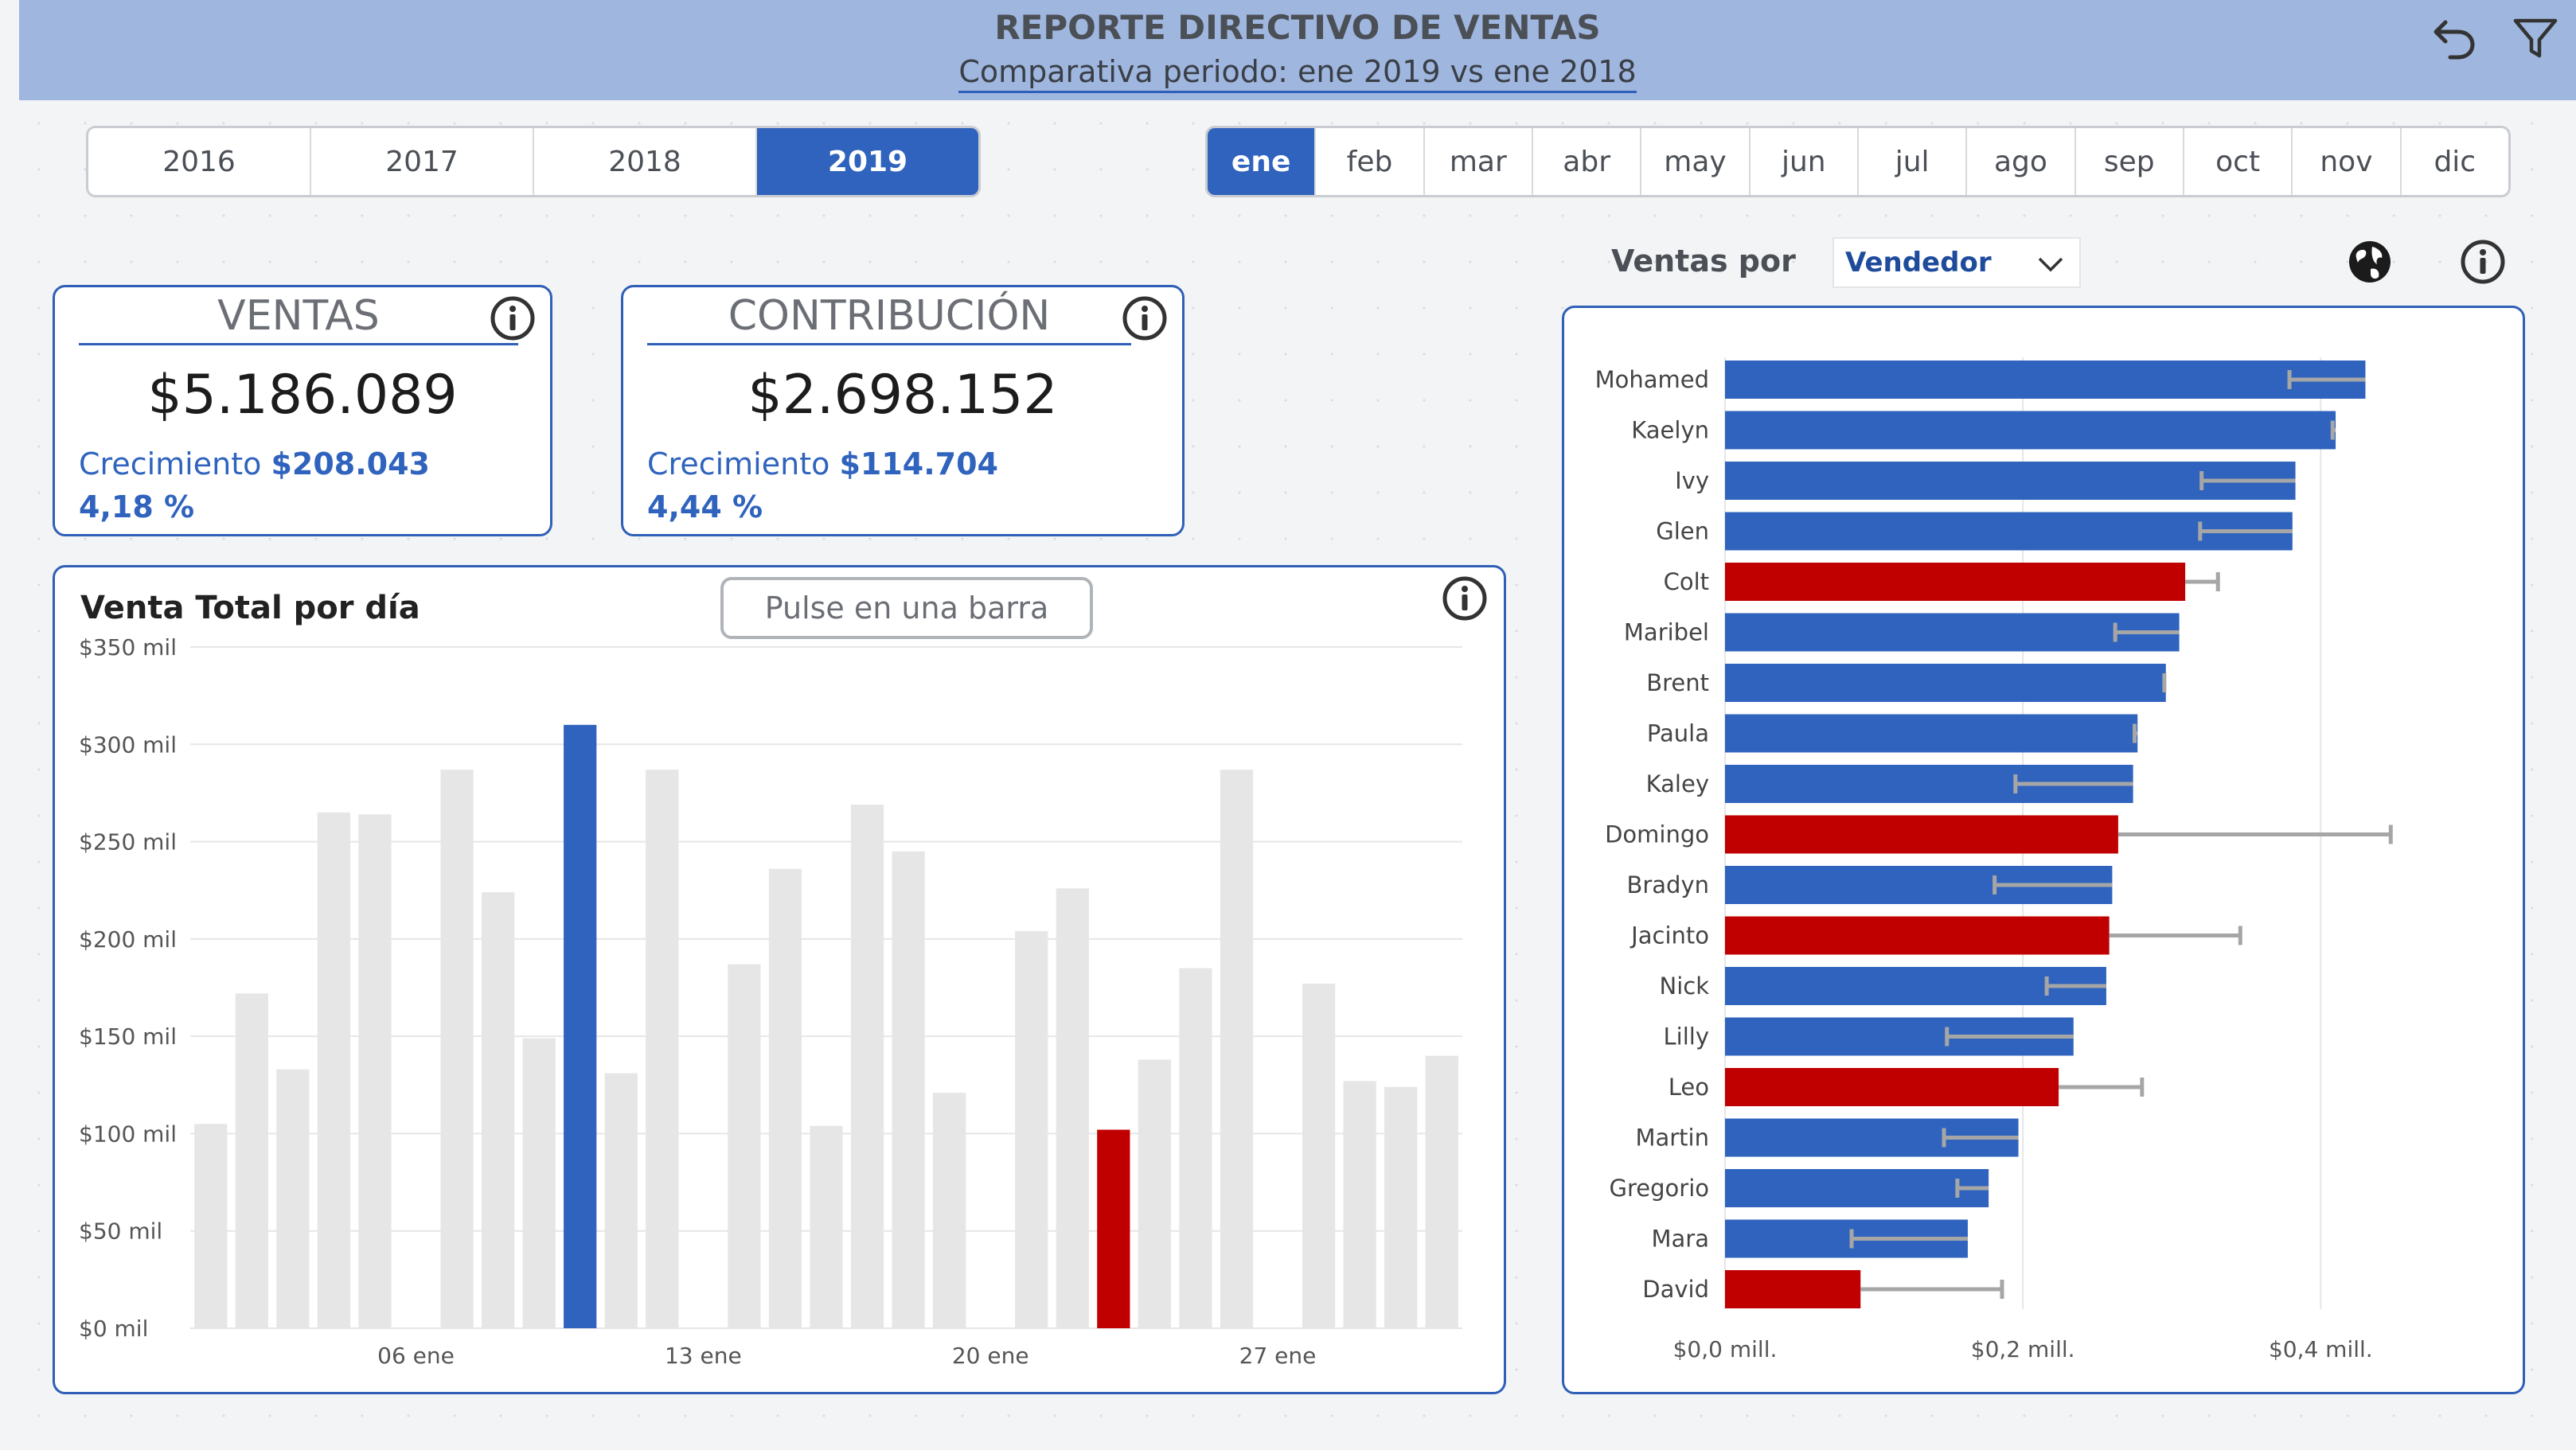  What do you see at coordinates (645, 161) in the screenshot?
I see `year-option-2018: 2018` at bounding box center [645, 161].